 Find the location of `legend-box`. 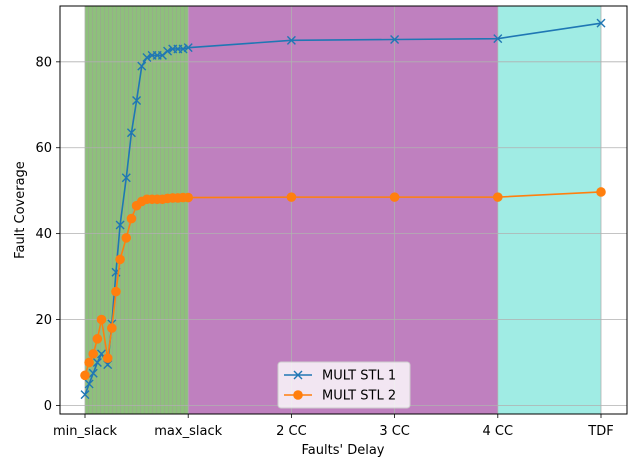

legend-box is located at coordinates (344, 385).